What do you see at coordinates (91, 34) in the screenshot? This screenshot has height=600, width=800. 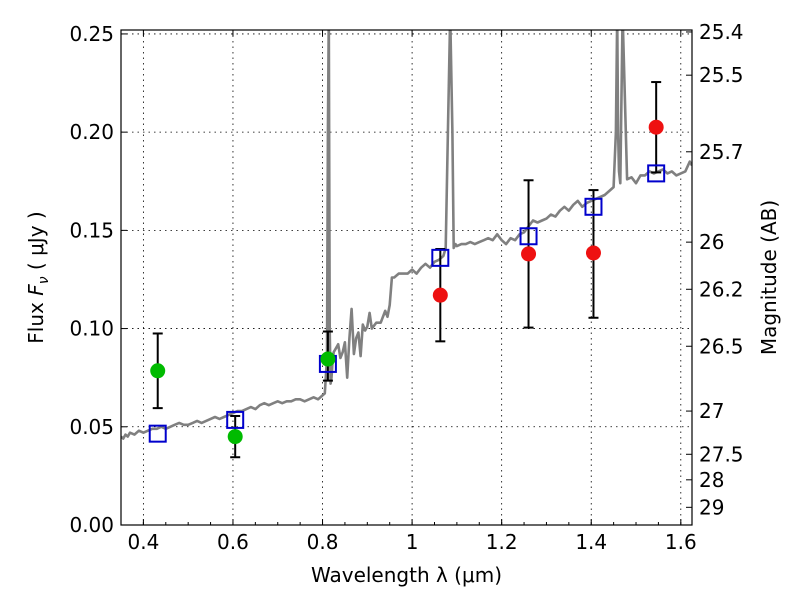 I see `y-tick-label: 0.25` at bounding box center [91, 34].